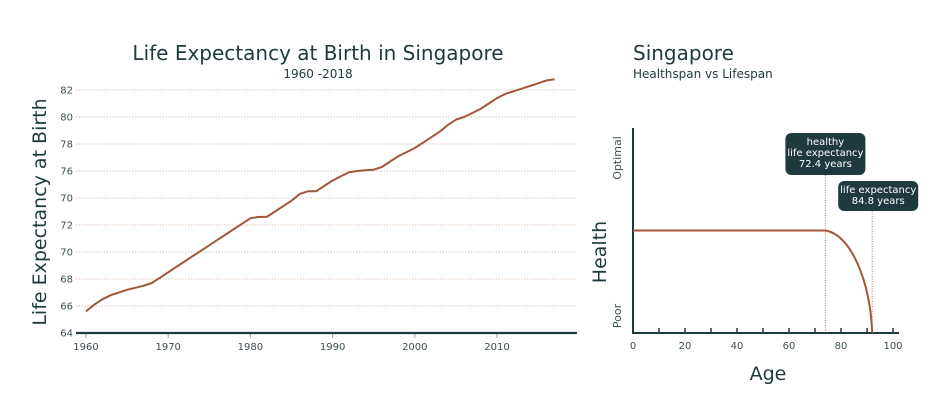 The width and height of the screenshot is (941, 405). What do you see at coordinates (685, 346) in the screenshot?
I see `x-tick-label: 20` at bounding box center [685, 346].